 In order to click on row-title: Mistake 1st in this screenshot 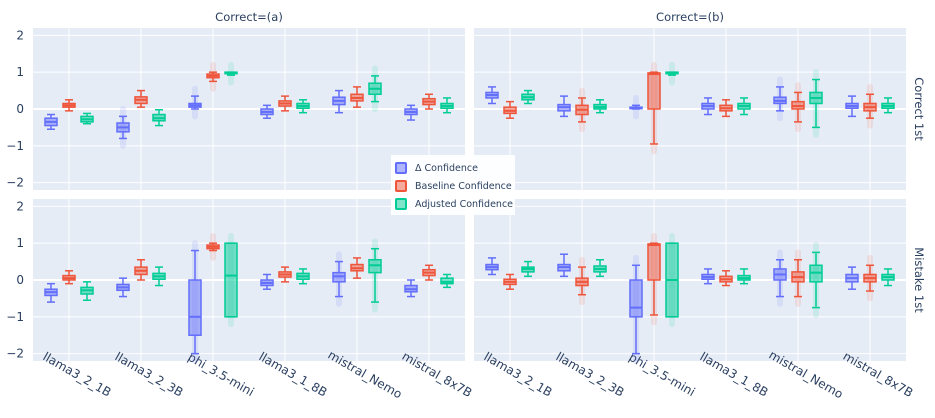, I will do `click(919, 280)`.